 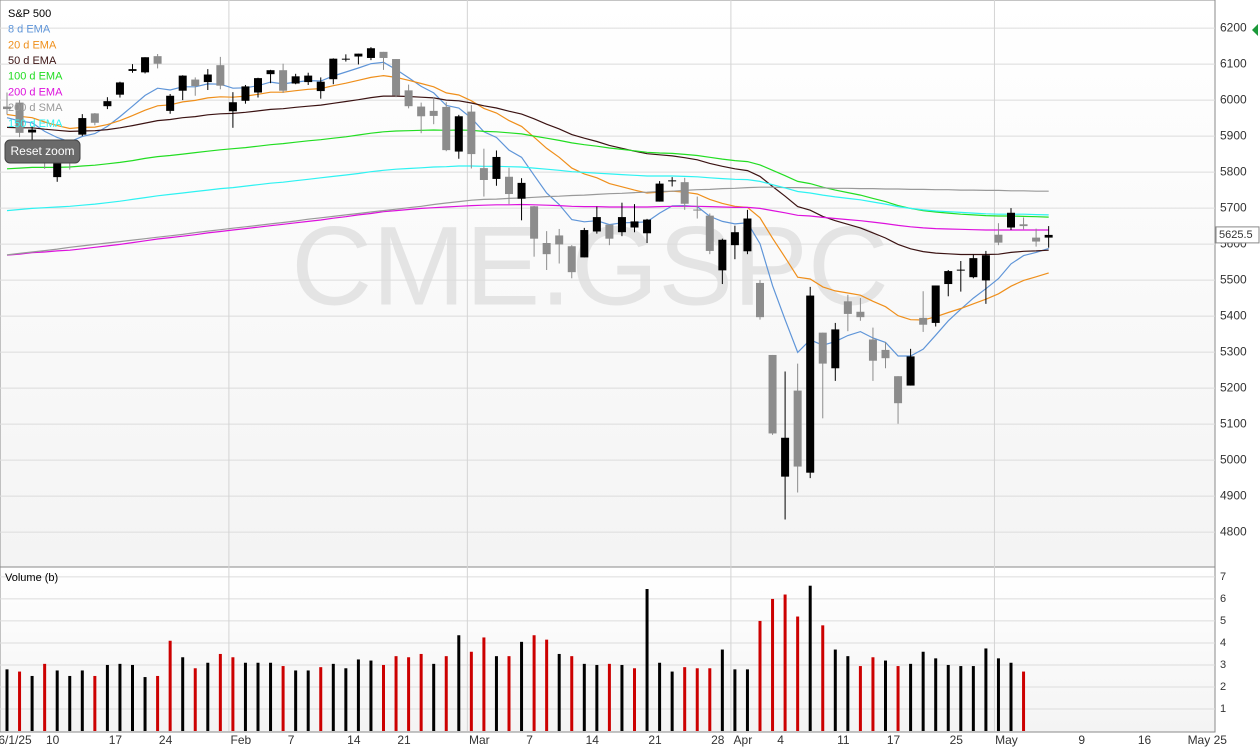 I want to click on y-tick-label: 5200, so click(x=1233, y=387).